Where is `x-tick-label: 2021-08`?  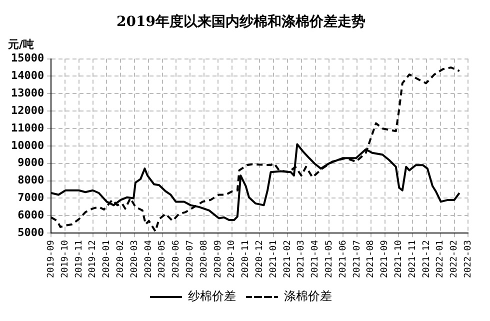
x-tick-label: 2021-08 is located at coordinates (371, 259).